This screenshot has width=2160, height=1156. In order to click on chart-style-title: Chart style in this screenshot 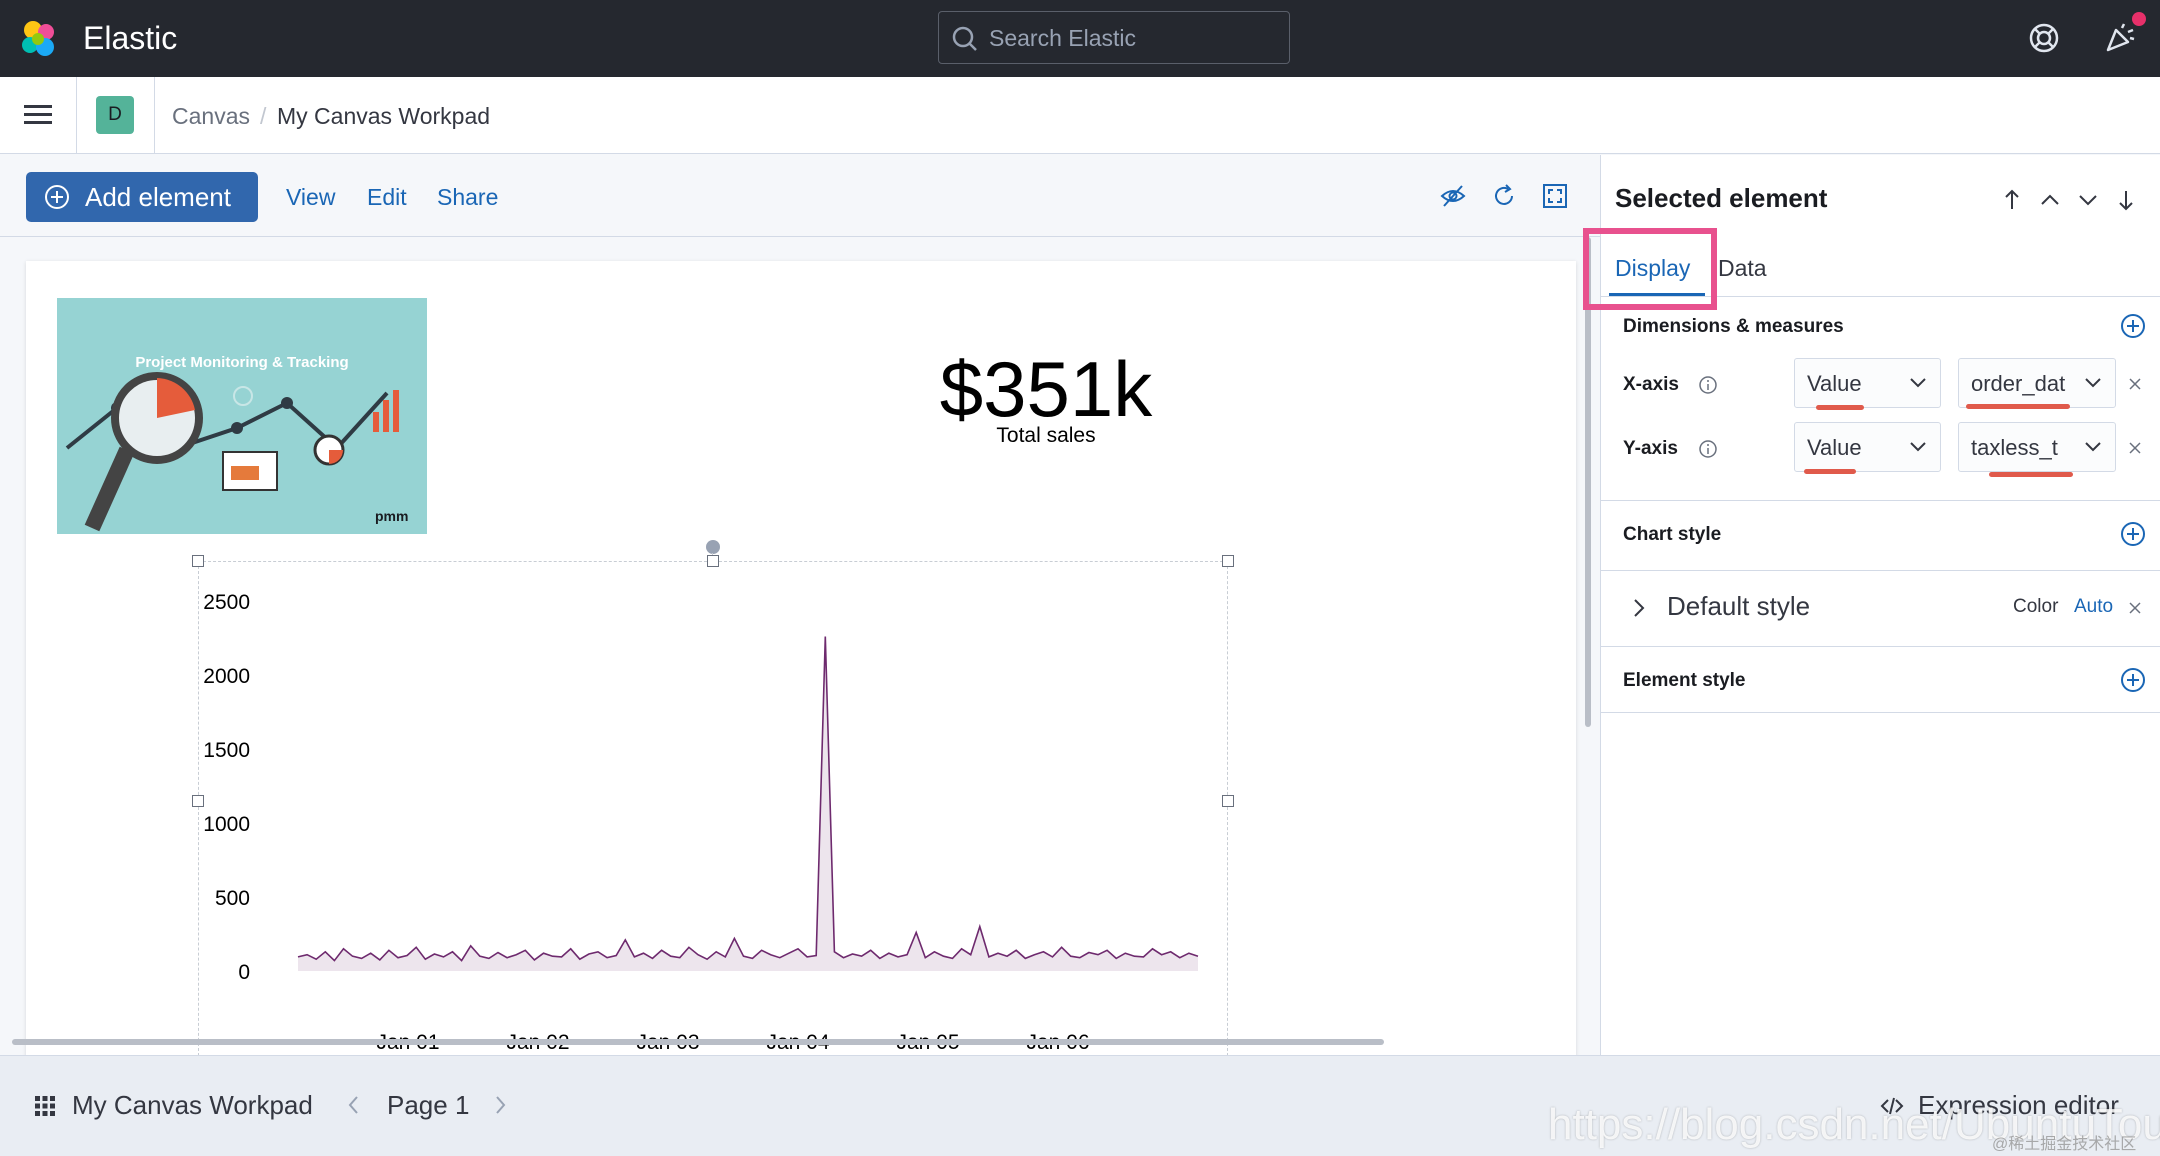, I will do `click(1672, 534)`.